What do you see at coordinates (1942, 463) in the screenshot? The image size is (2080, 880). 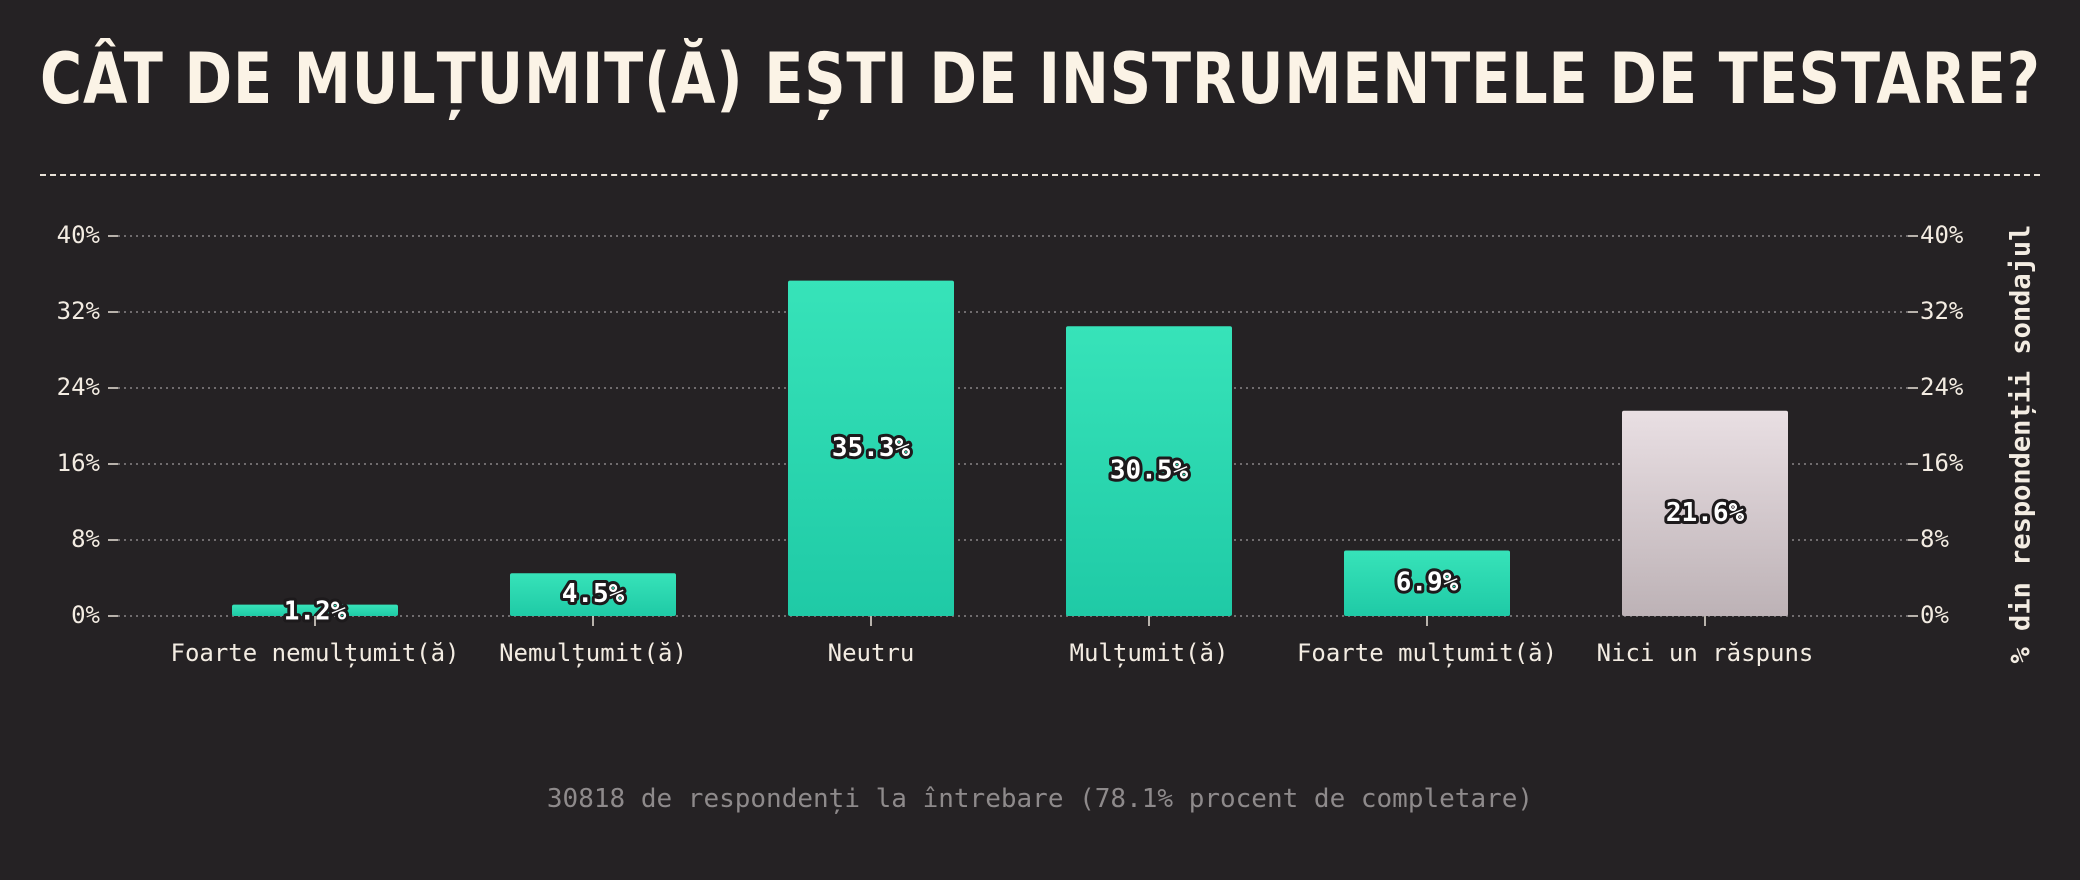 I see `y-tick-label-right: 16%` at bounding box center [1942, 463].